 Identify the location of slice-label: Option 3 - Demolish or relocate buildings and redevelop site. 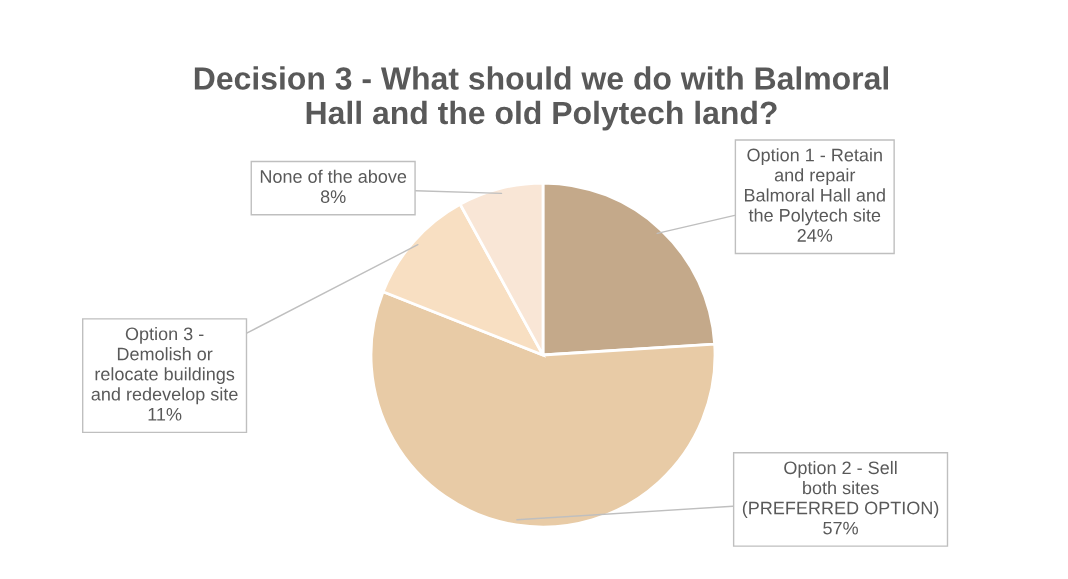
(164, 366).